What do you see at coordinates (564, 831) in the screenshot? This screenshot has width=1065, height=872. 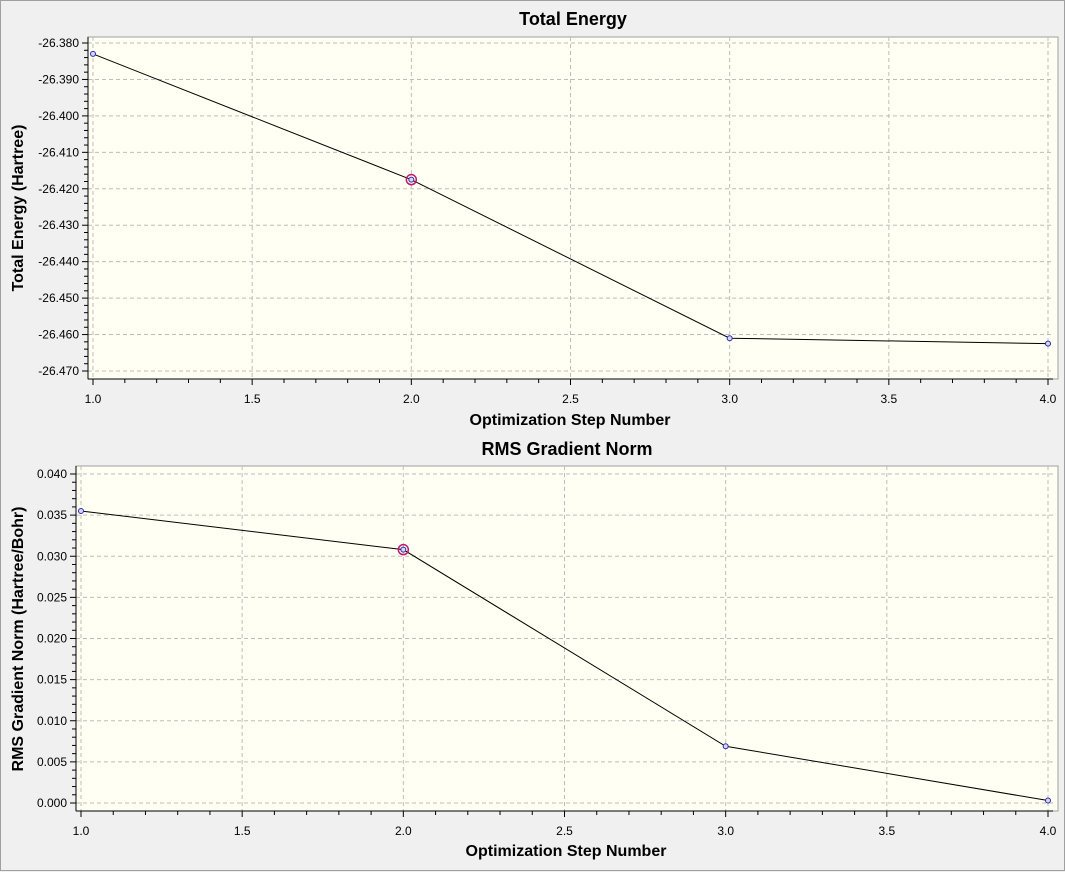 I see `gradient-x-tick-label: 2.5` at bounding box center [564, 831].